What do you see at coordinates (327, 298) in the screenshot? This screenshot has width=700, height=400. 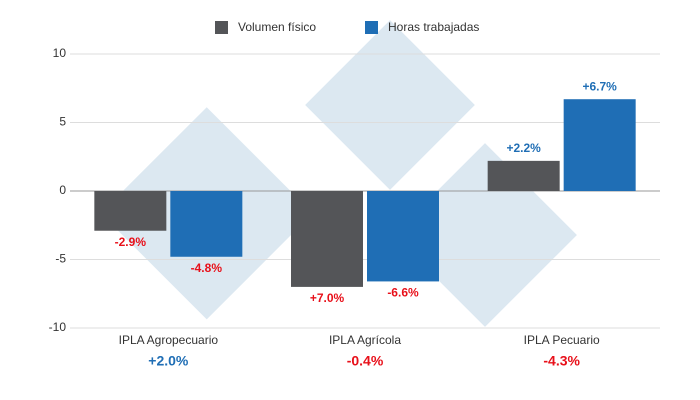 I see `value-label: +7.0%` at bounding box center [327, 298].